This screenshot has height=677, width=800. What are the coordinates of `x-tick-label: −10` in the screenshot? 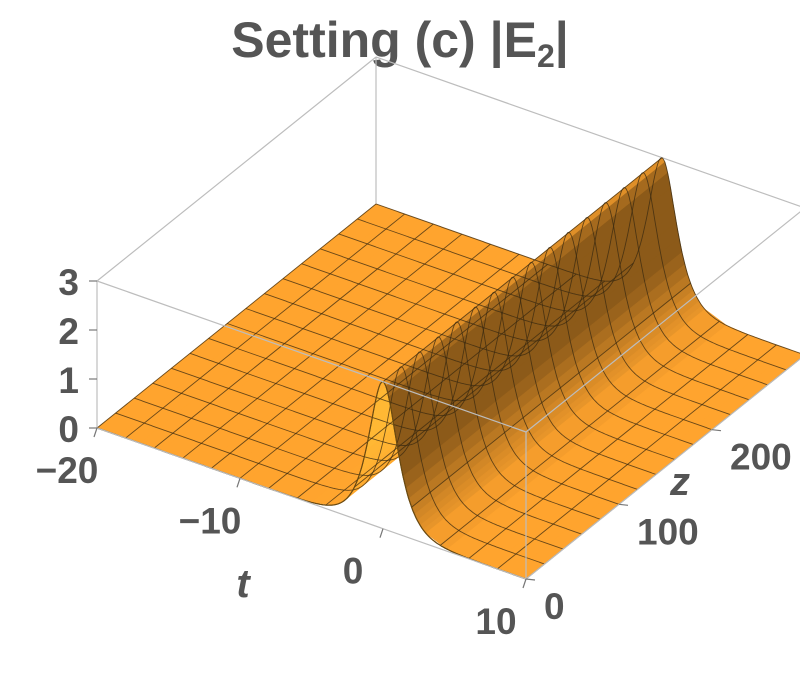 It's located at (210, 520).